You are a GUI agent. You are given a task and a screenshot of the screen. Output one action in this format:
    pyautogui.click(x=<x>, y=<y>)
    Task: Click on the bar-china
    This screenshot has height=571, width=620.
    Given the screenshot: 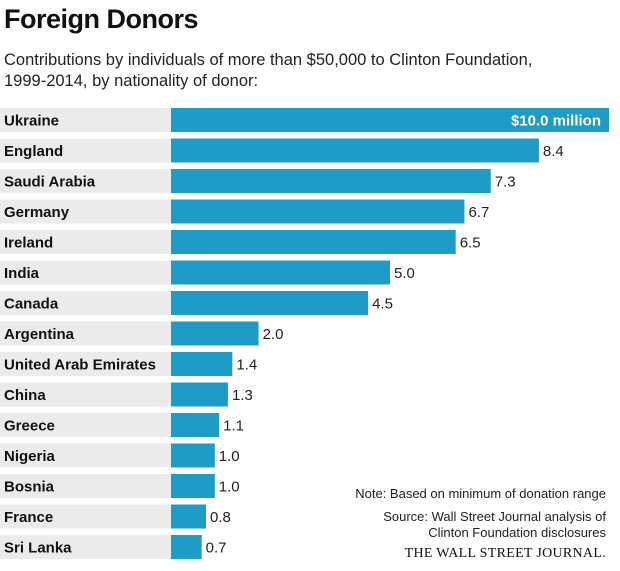 What is the action you would take?
    pyautogui.click(x=199, y=394)
    